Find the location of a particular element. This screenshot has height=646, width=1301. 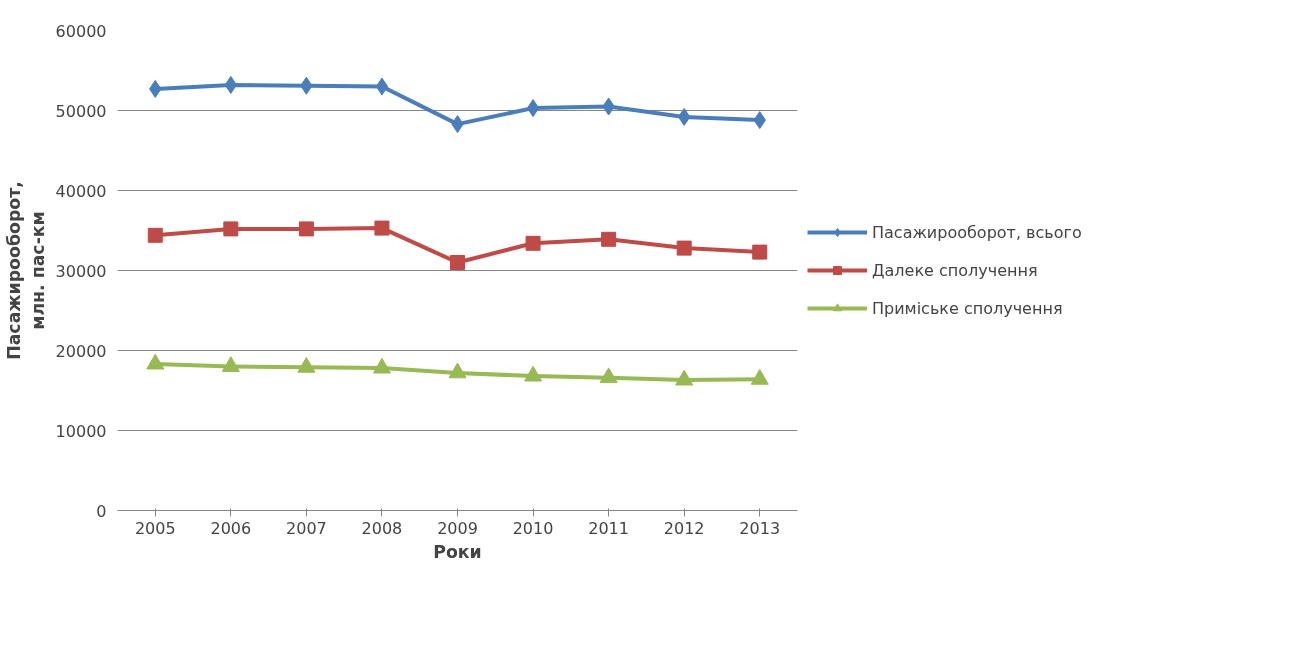

x-tick-label: 2013 is located at coordinates (760, 528).